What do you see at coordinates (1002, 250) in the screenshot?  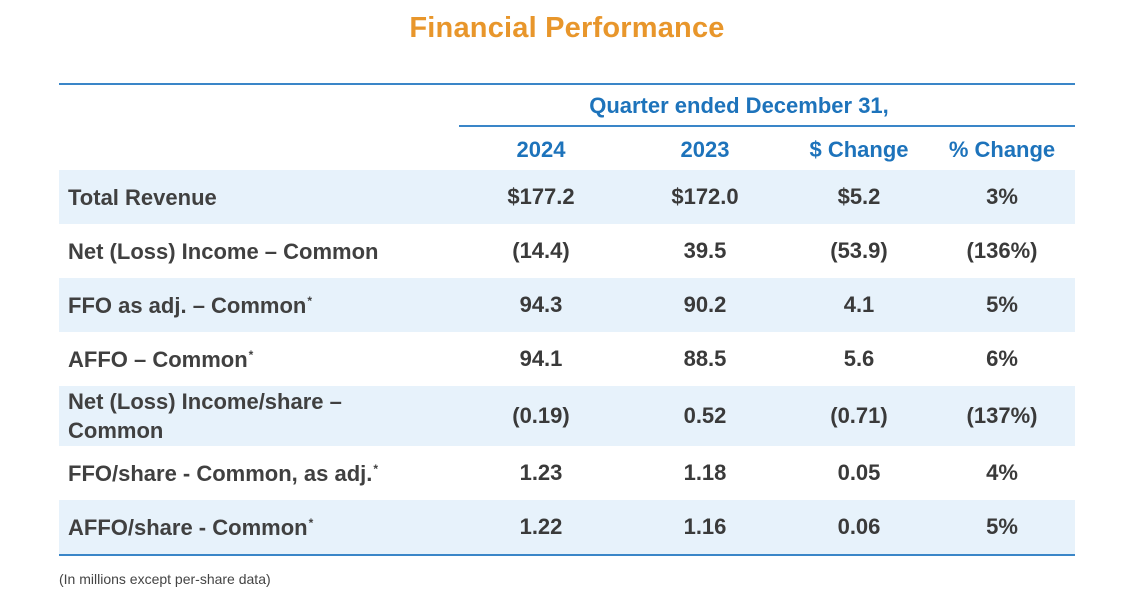 I see `cell-percent-change: (136%)` at bounding box center [1002, 250].